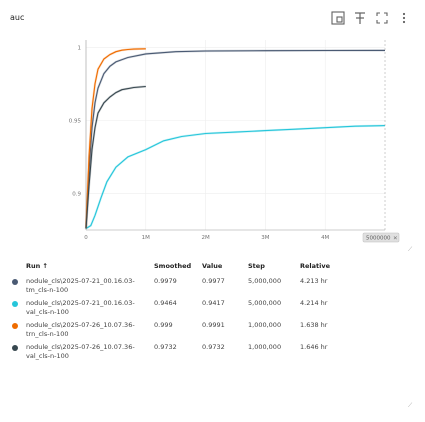 This screenshot has height=422, width=425. I want to click on y-tick-label: 0.95, so click(75, 121).